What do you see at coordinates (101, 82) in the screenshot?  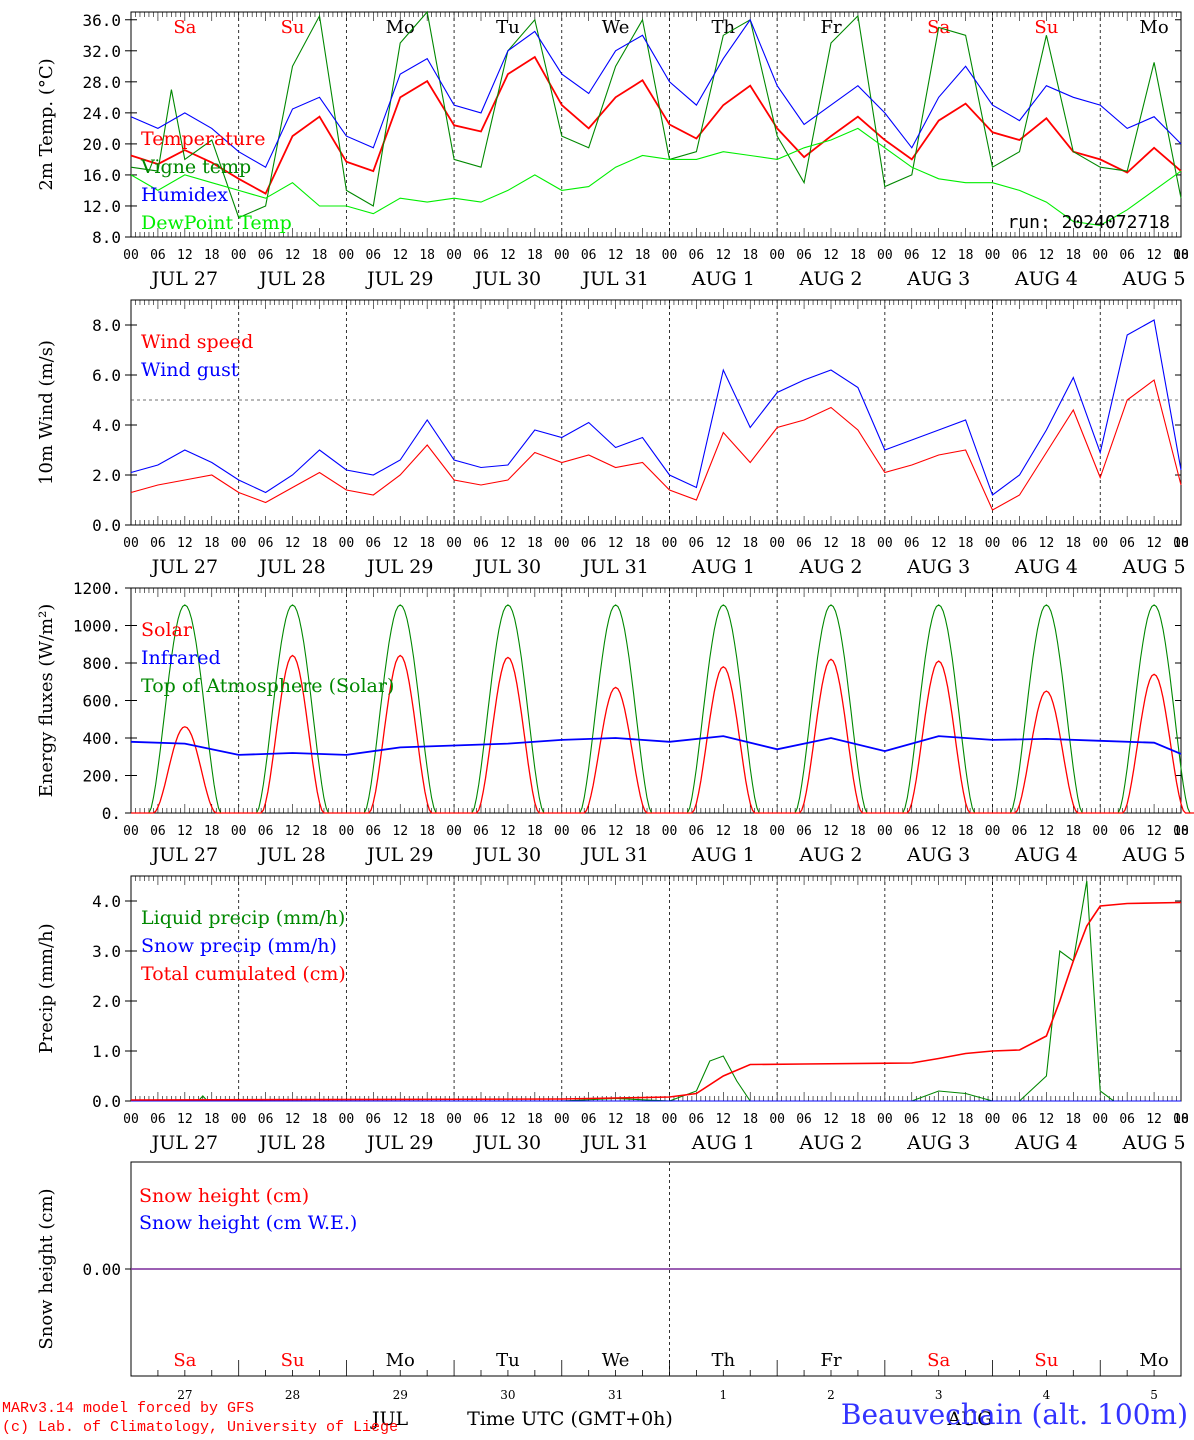 I see `y-tick-label: 28.0` at bounding box center [101, 82].